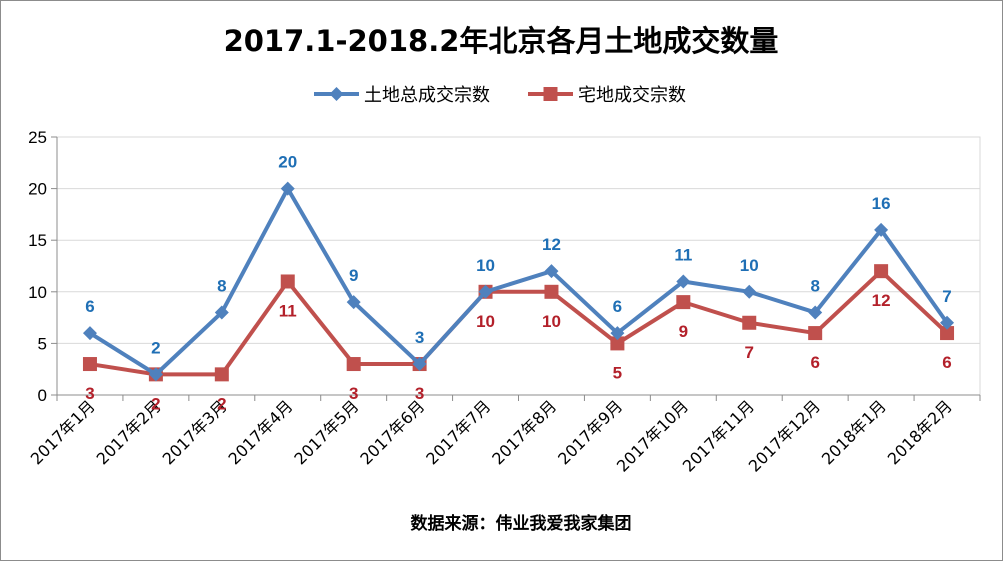 The width and height of the screenshot is (1003, 561). What do you see at coordinates (37, 292) in the screenshot?
I see `y-tick-label: 10` at bounding box center [37, 292].